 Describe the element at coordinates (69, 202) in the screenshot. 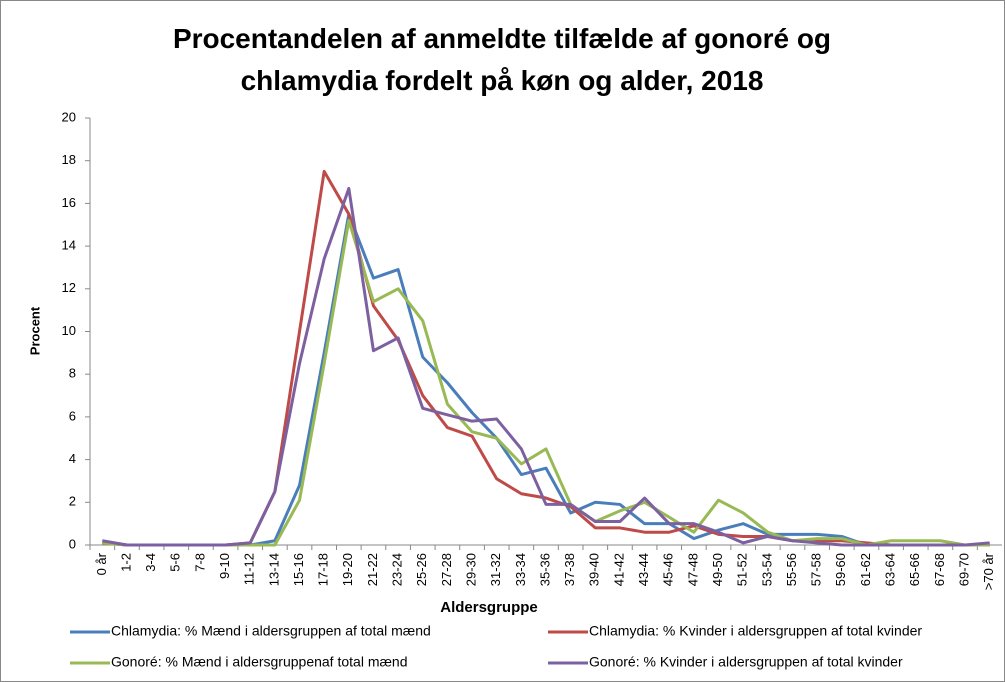

I see `y-tick-label: 16` at that location.